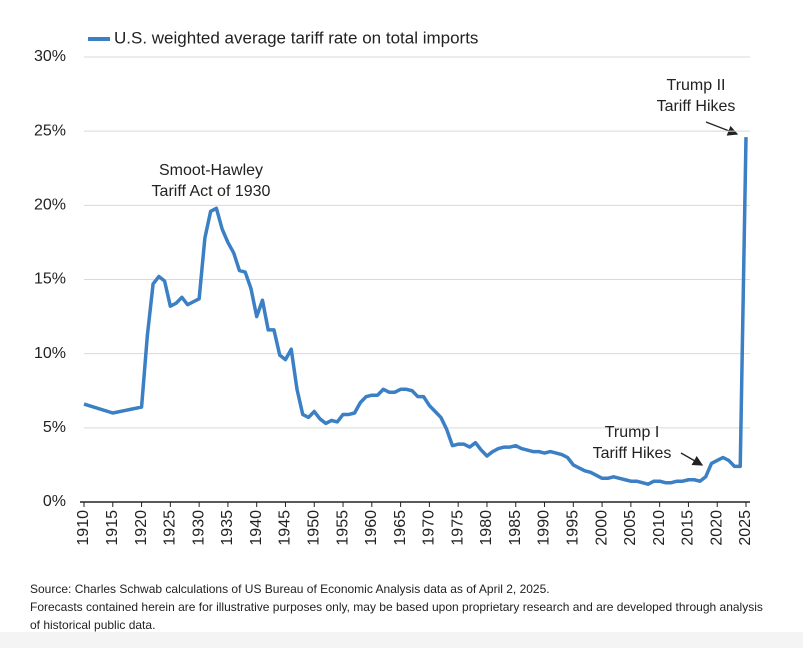 The image size is (803, 648). I want to click on x-tick-label: 2010, so click(659, 528).